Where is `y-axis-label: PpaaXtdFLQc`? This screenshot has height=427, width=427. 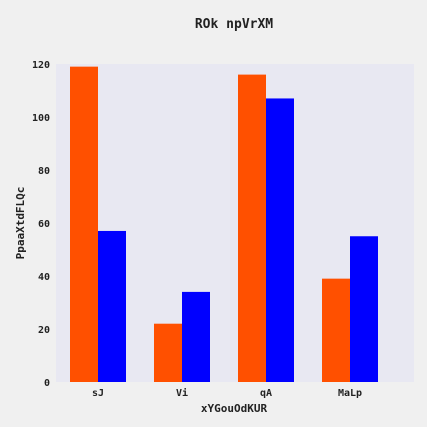 y-axis-label: PpaaXtdFLQc is located at coordinates (20, 223).